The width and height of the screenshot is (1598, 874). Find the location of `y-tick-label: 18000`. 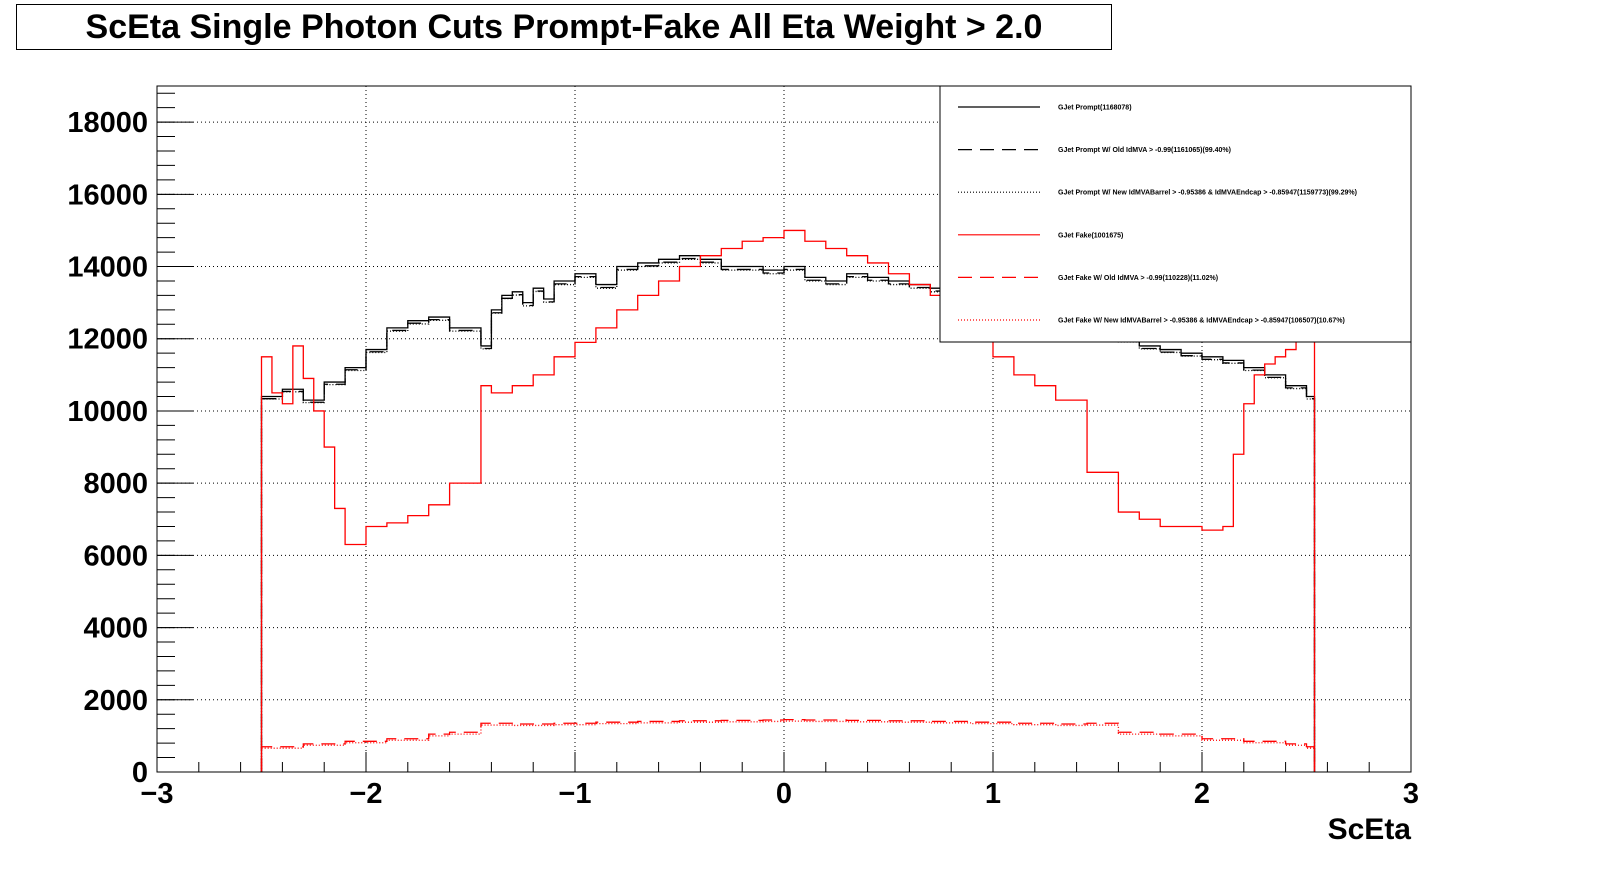

y-tick-label: 18000 is located at coordinates (107, 123).